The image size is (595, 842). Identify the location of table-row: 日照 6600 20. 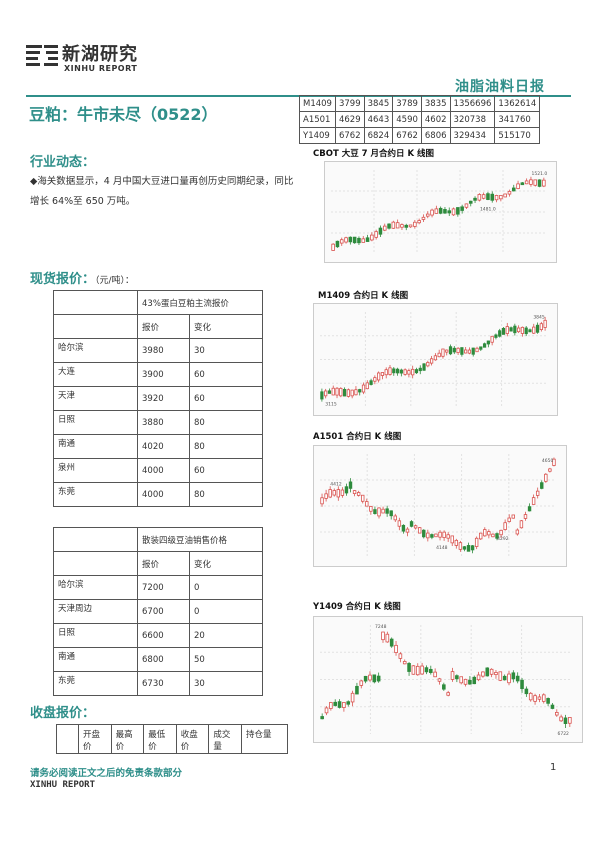
(158, 635).